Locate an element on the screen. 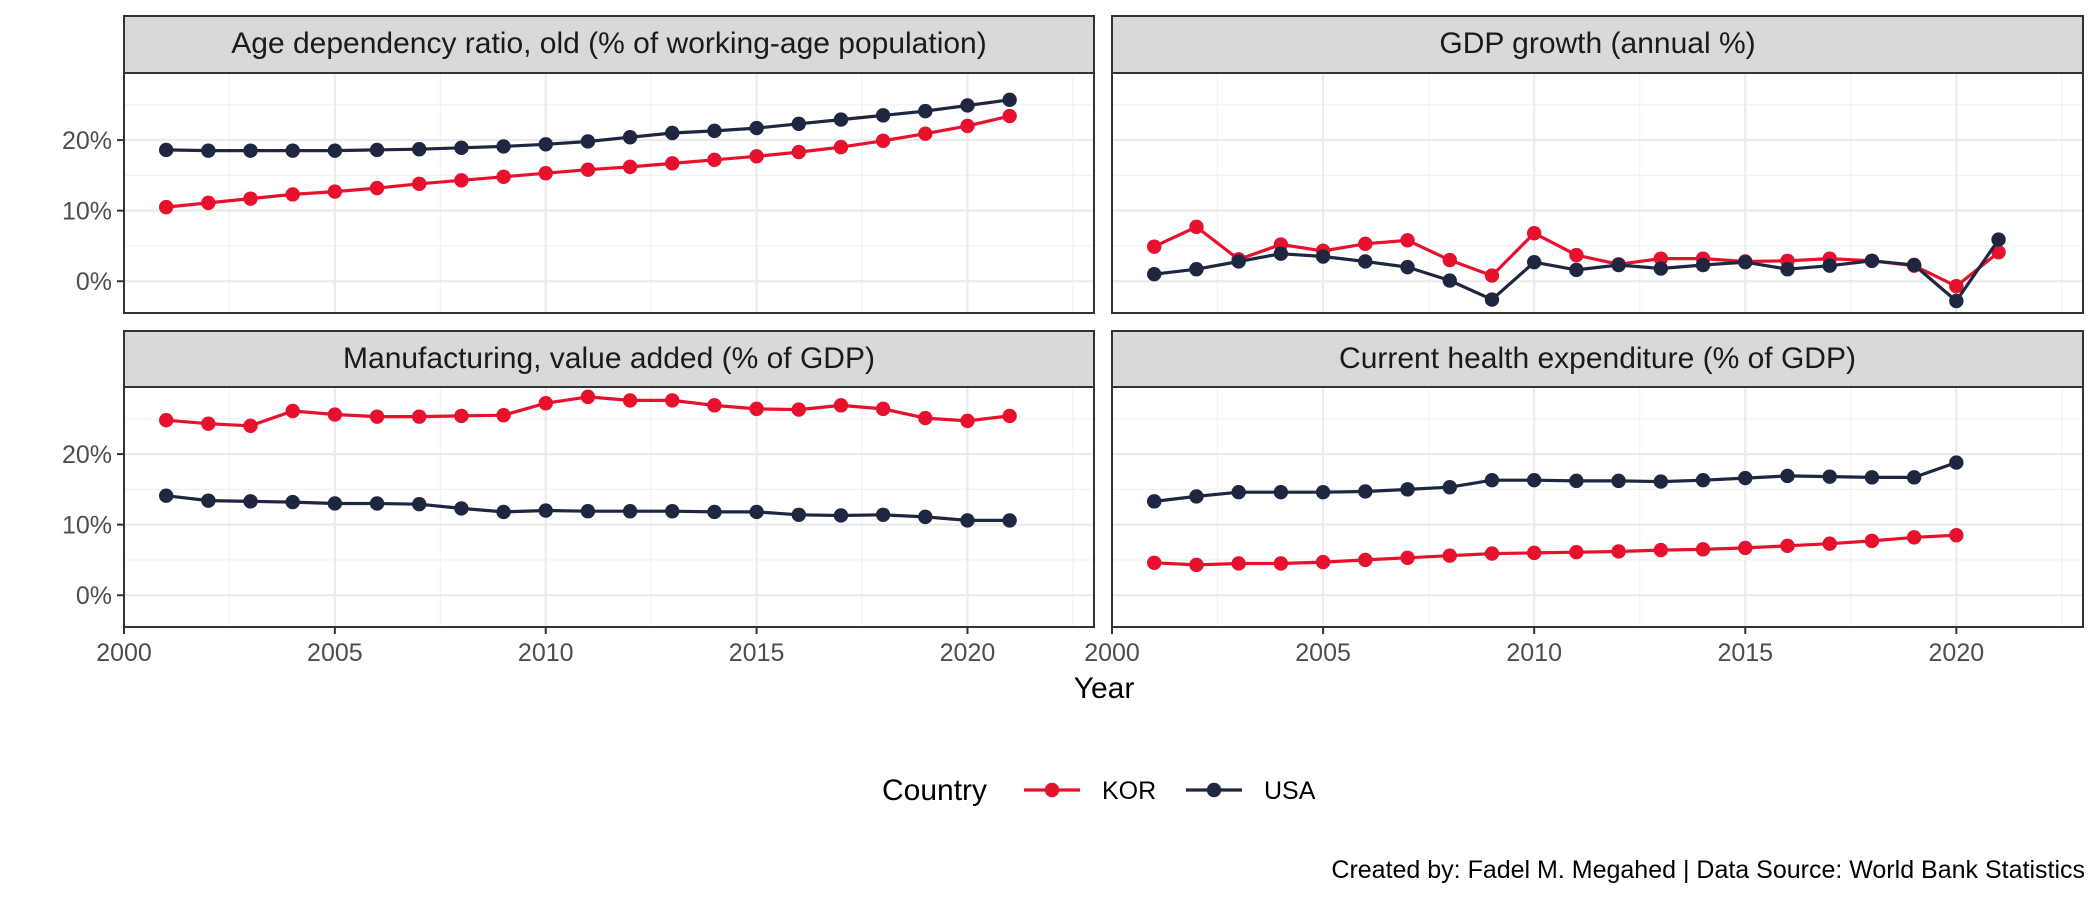  y-tick-label: 0% is located at coordinates (94, 596).